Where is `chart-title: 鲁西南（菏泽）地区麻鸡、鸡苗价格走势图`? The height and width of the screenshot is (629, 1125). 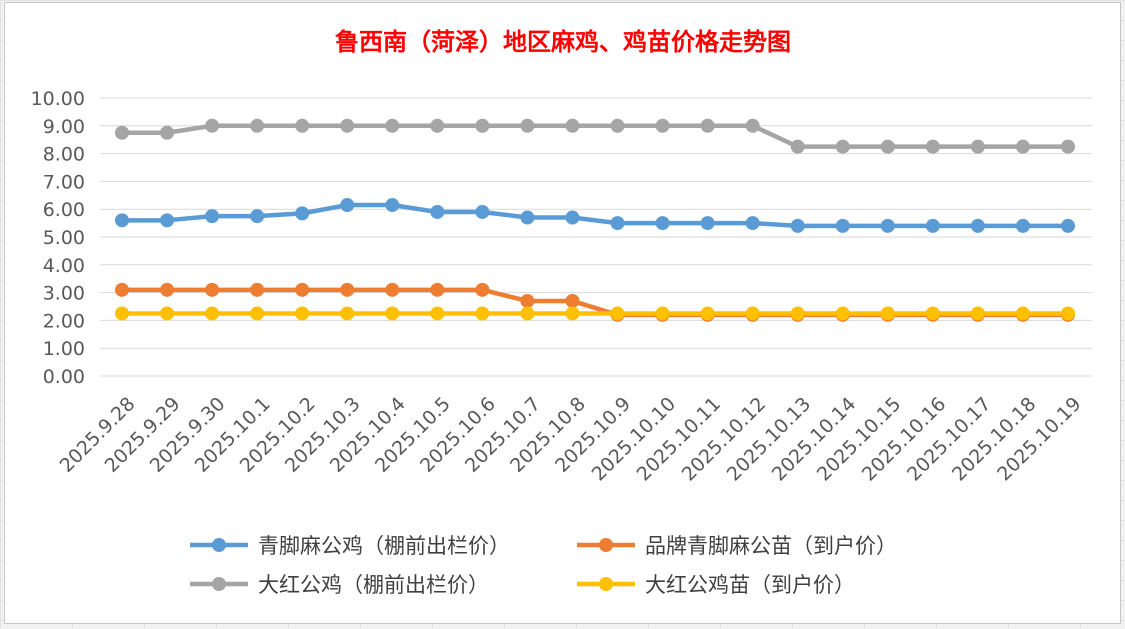 chart-title: 鲁西南（菏泽）地区麻鸡、鸡苗价格走势图 is located at coordinates (563, 42).